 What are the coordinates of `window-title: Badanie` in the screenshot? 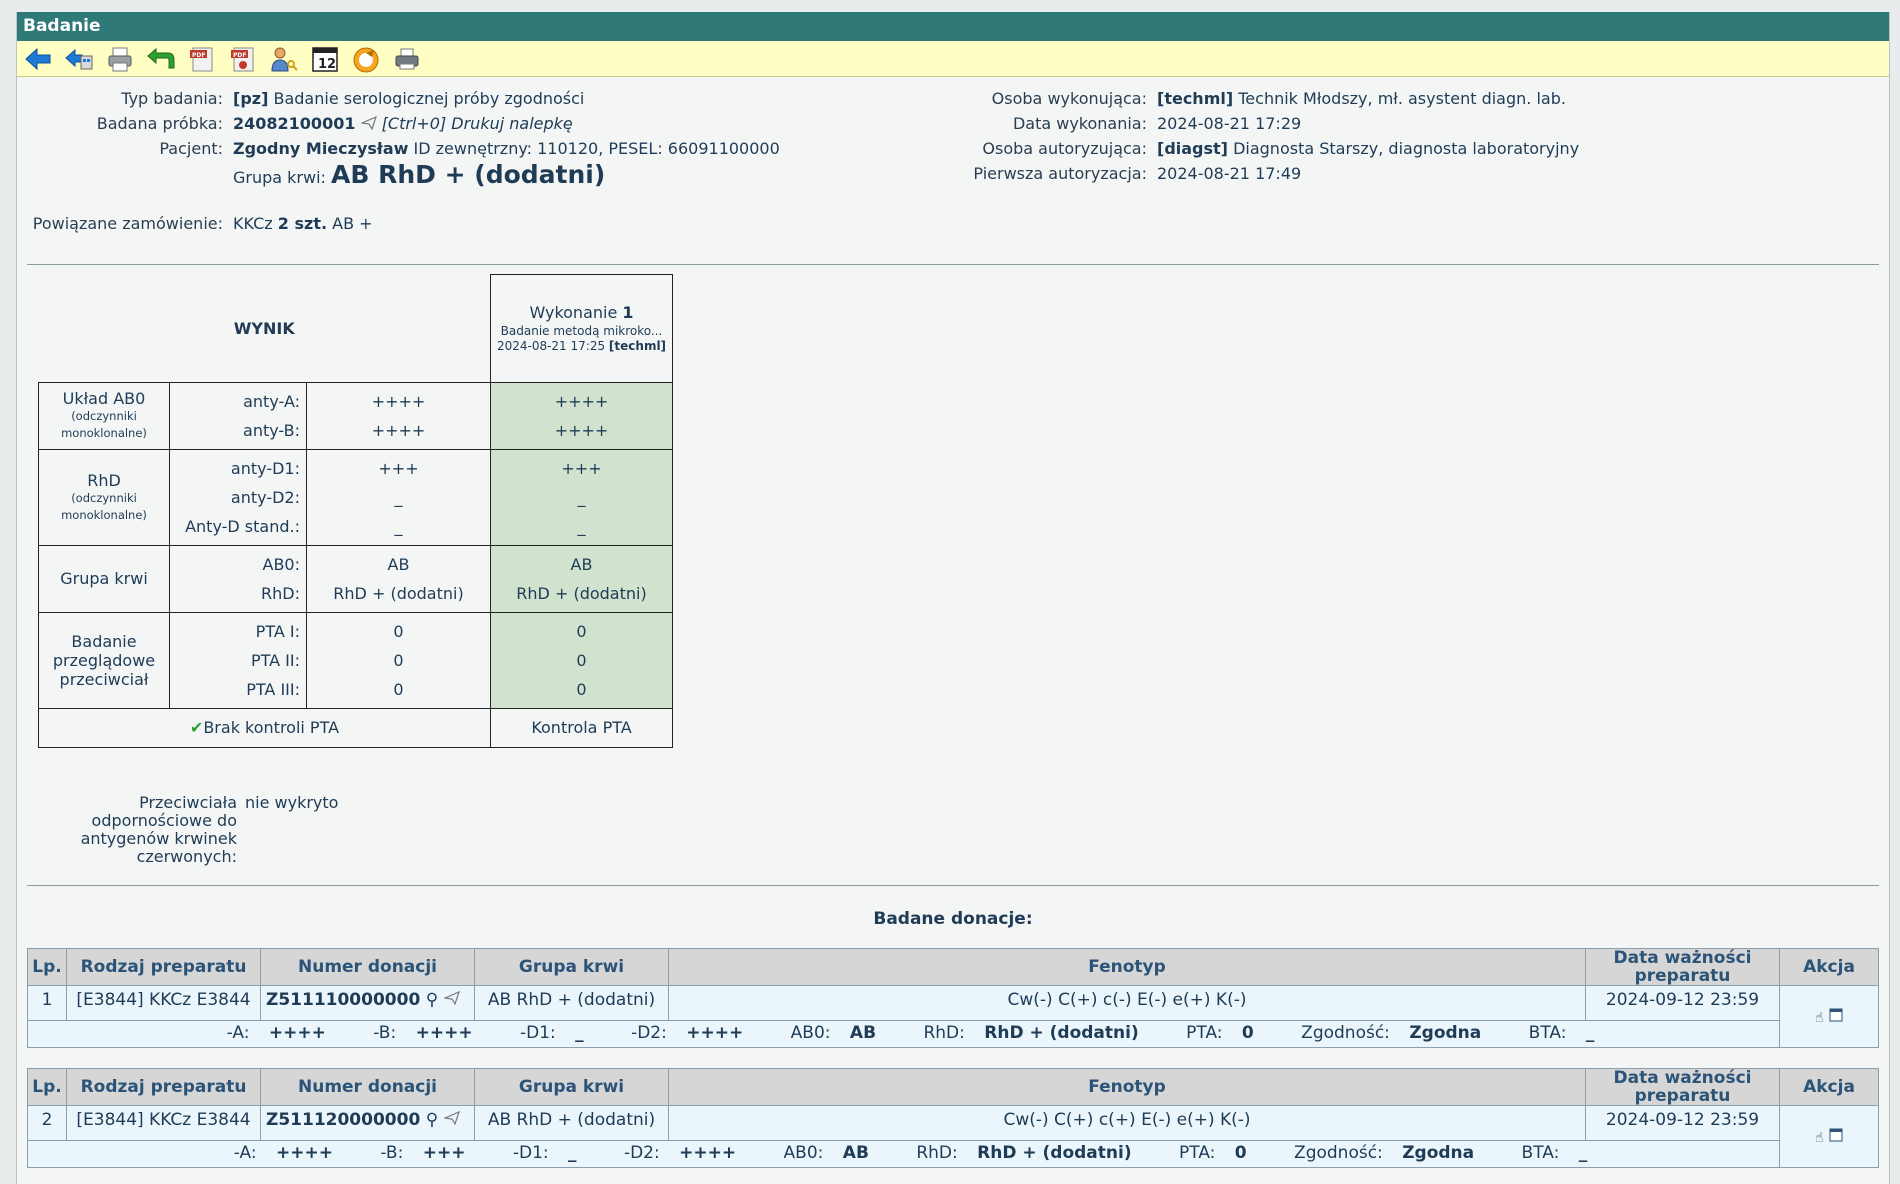 It's located at (953, 26).